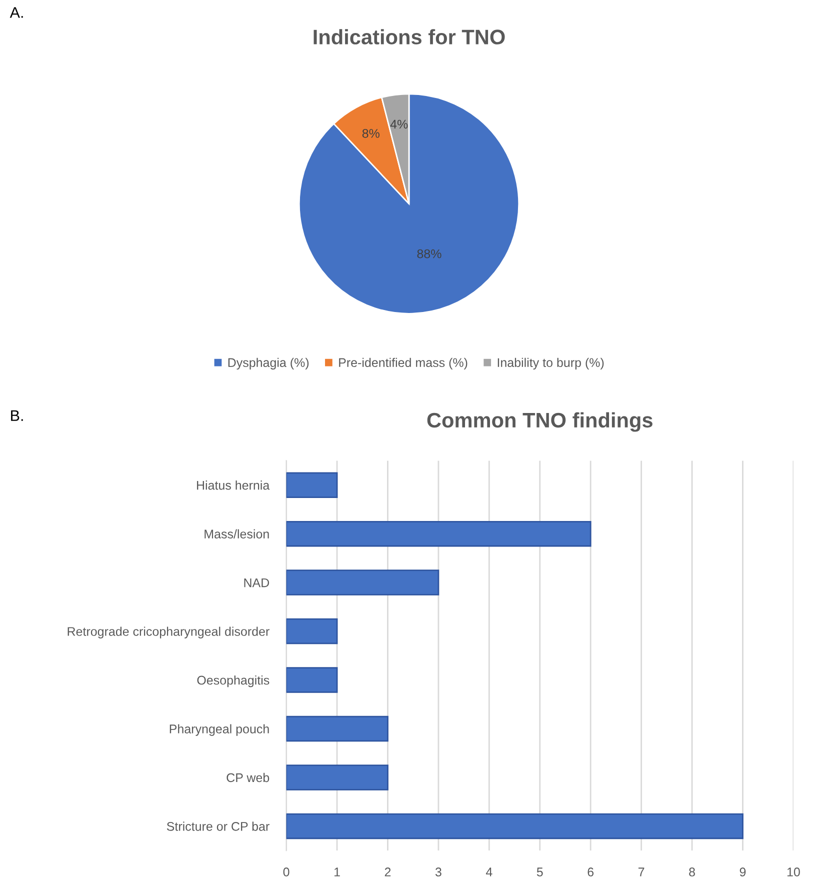 Image resolution: width=818 pixels, height=886 pixels. Describe the element at coordinates (219, 730) in the screenshot. I see `y-tick-label: Pharyngeal pouch` at that location.